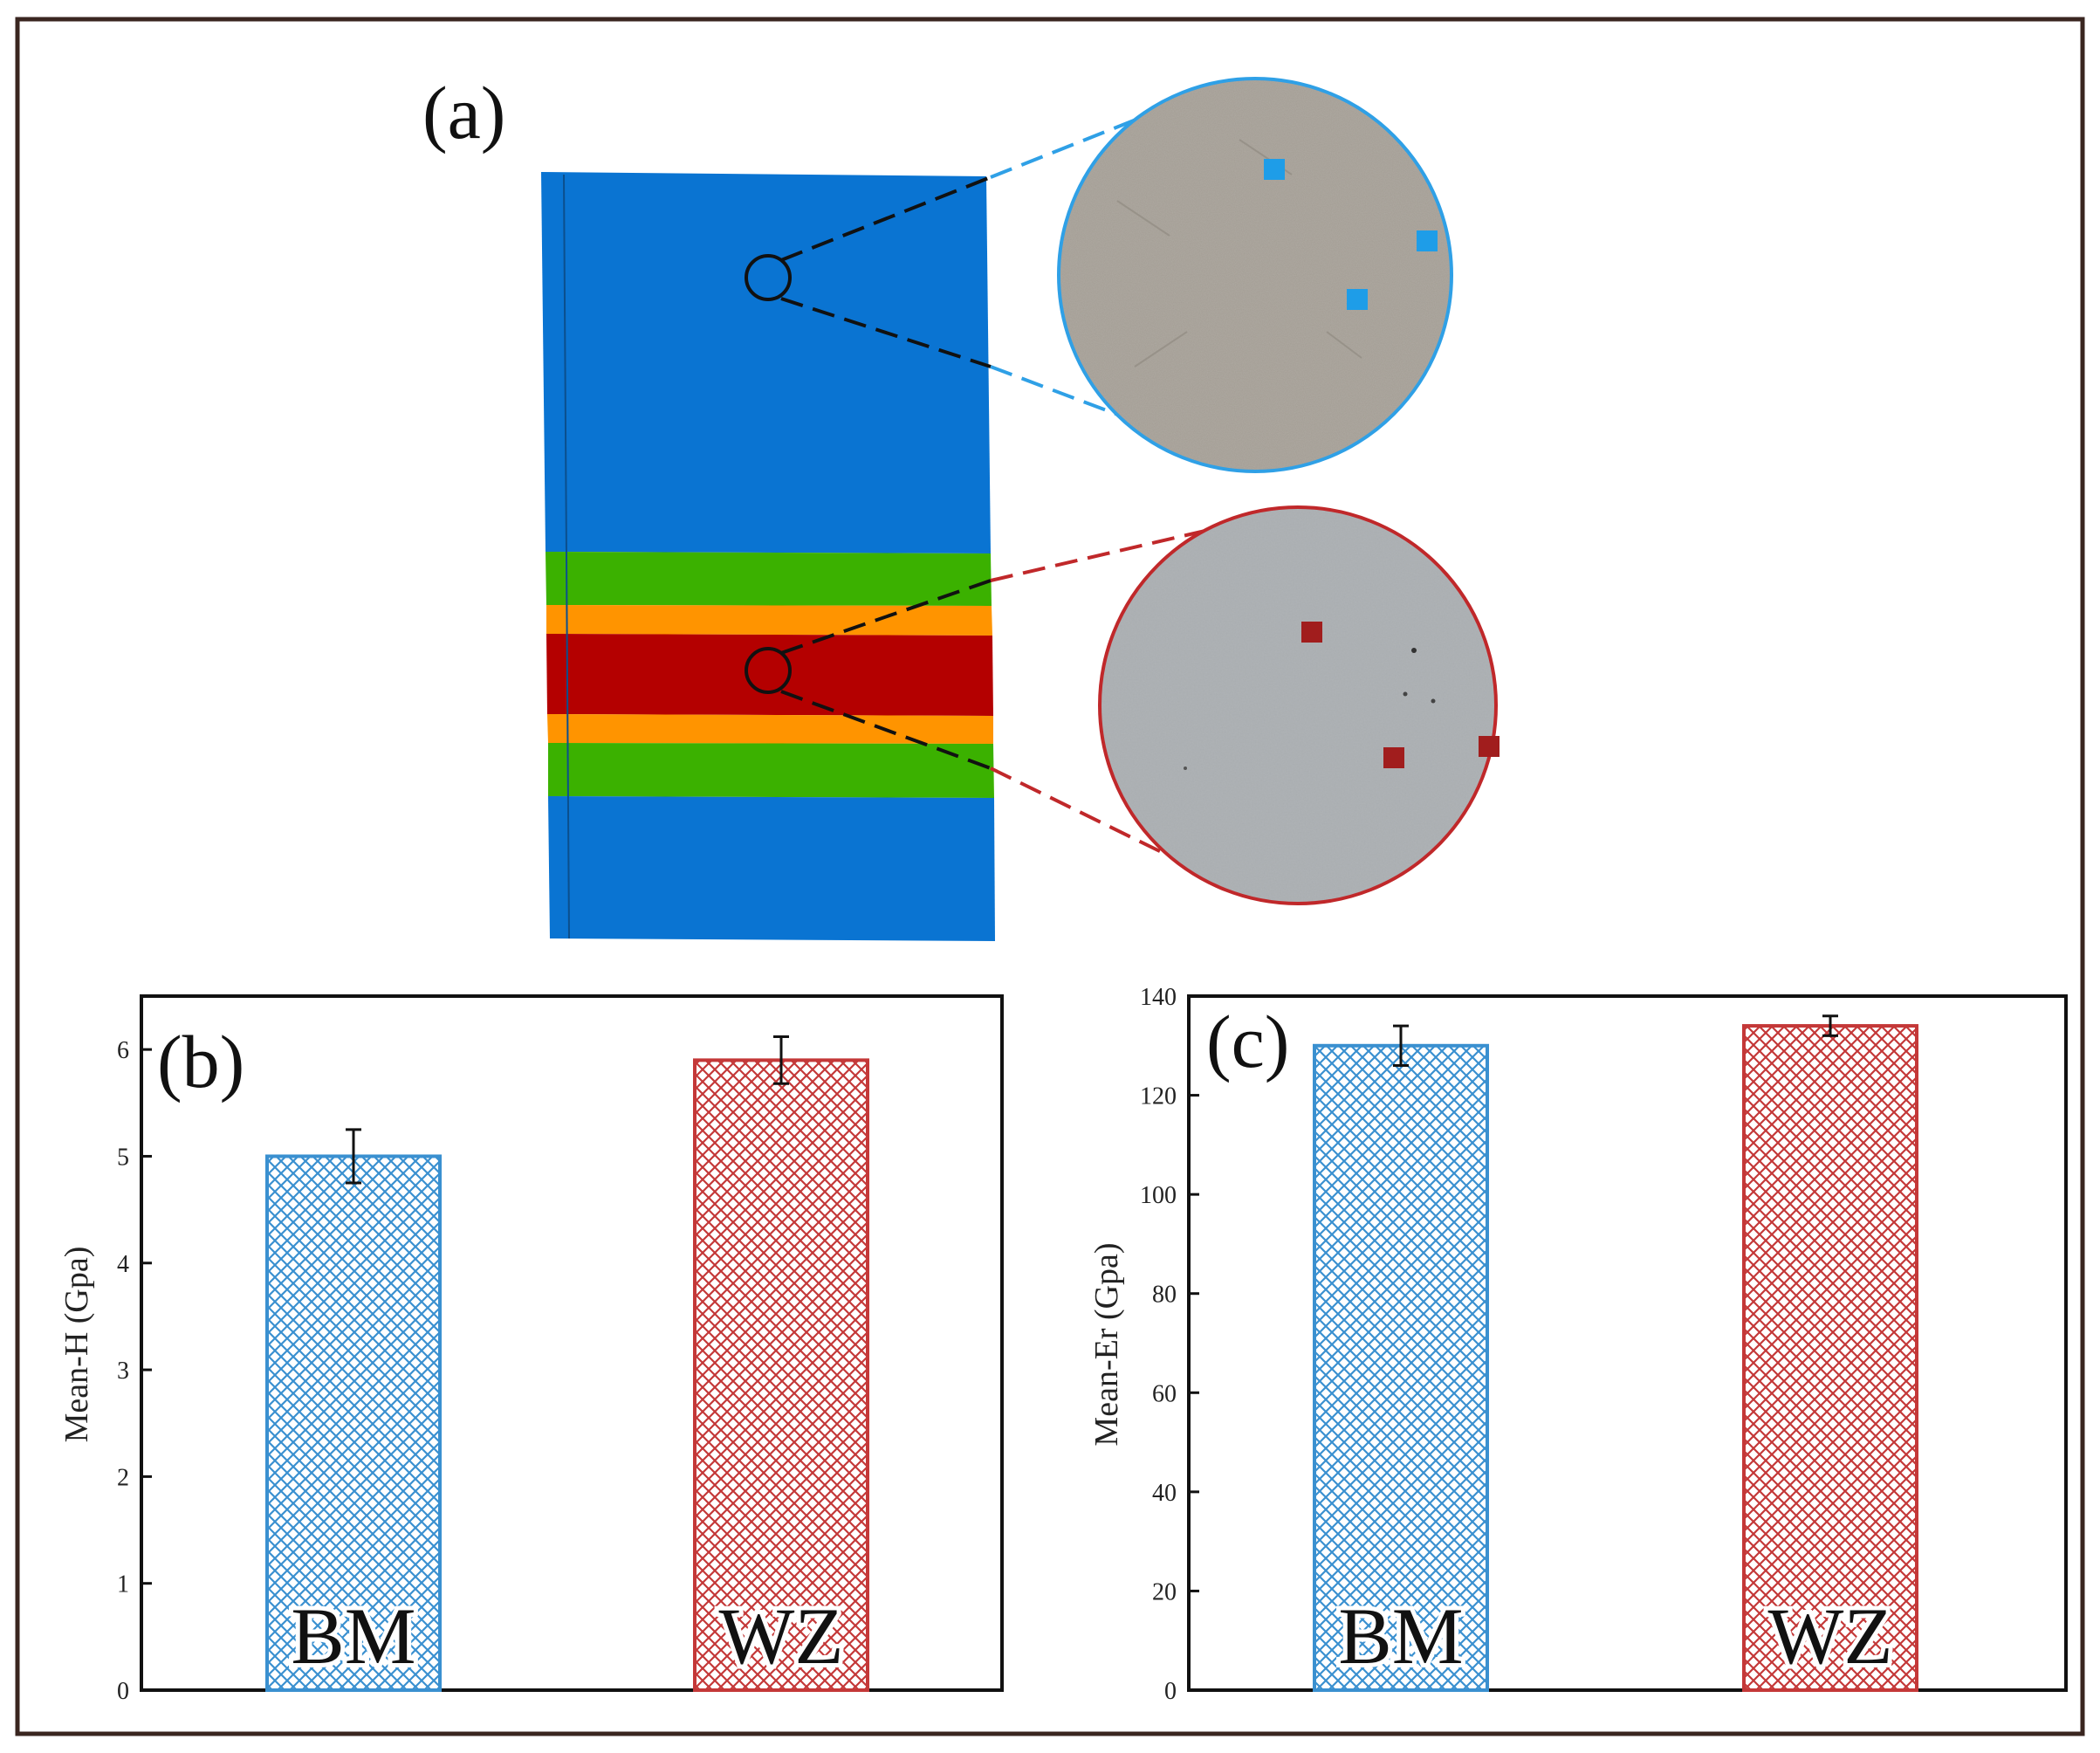 This screenshot has height=1753, width=2100. I want to click on y-tick-label: 1, so click(123, 1585).